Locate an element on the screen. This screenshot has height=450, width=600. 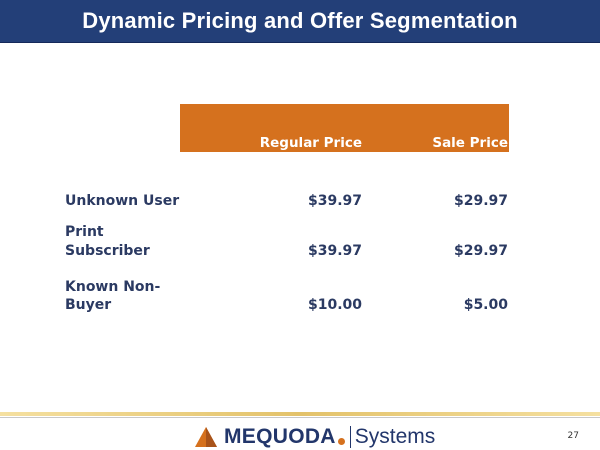
column-header-regular-price: Regular Price is located at coordinates (310, 143).